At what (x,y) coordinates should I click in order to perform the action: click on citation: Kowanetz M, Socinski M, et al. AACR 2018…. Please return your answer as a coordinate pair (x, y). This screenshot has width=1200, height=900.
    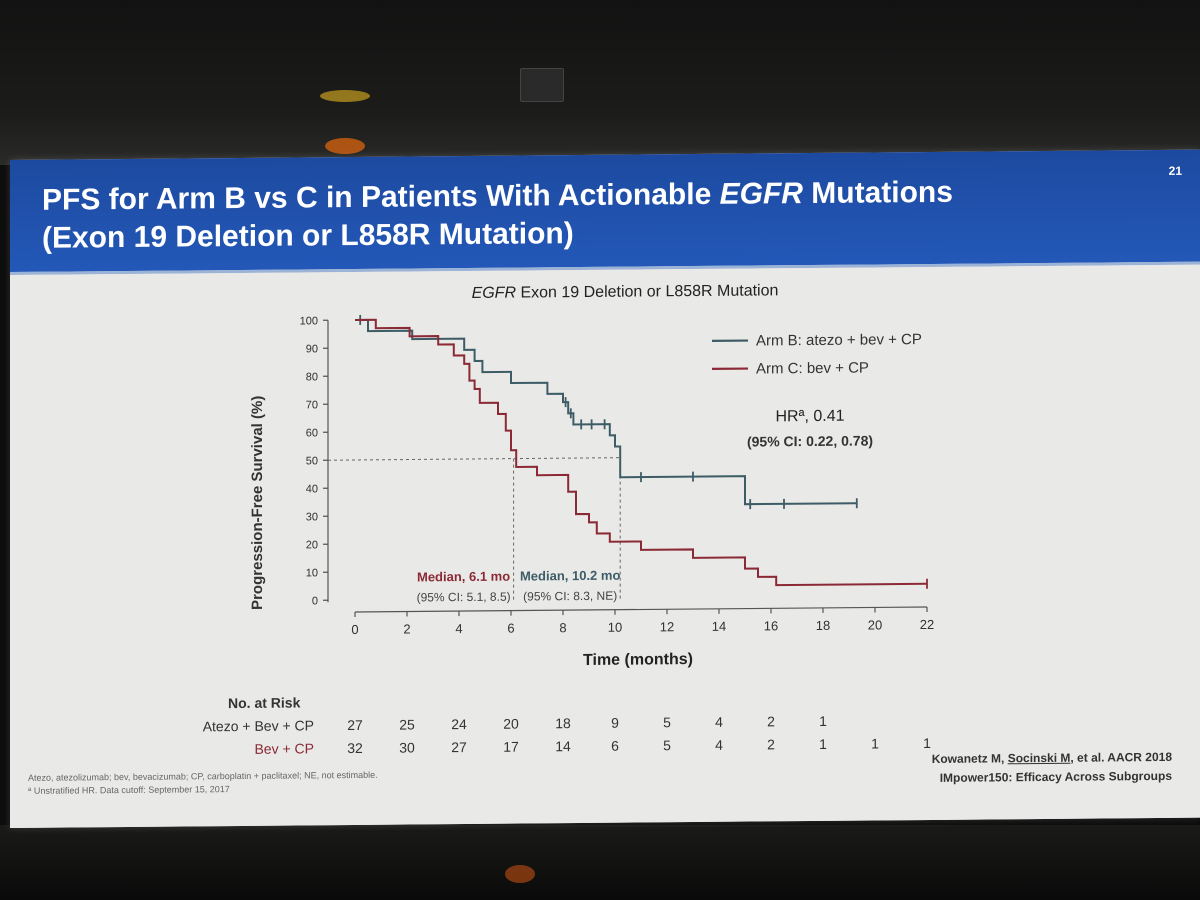
    Looking at the image, I should click on (1052, 768).